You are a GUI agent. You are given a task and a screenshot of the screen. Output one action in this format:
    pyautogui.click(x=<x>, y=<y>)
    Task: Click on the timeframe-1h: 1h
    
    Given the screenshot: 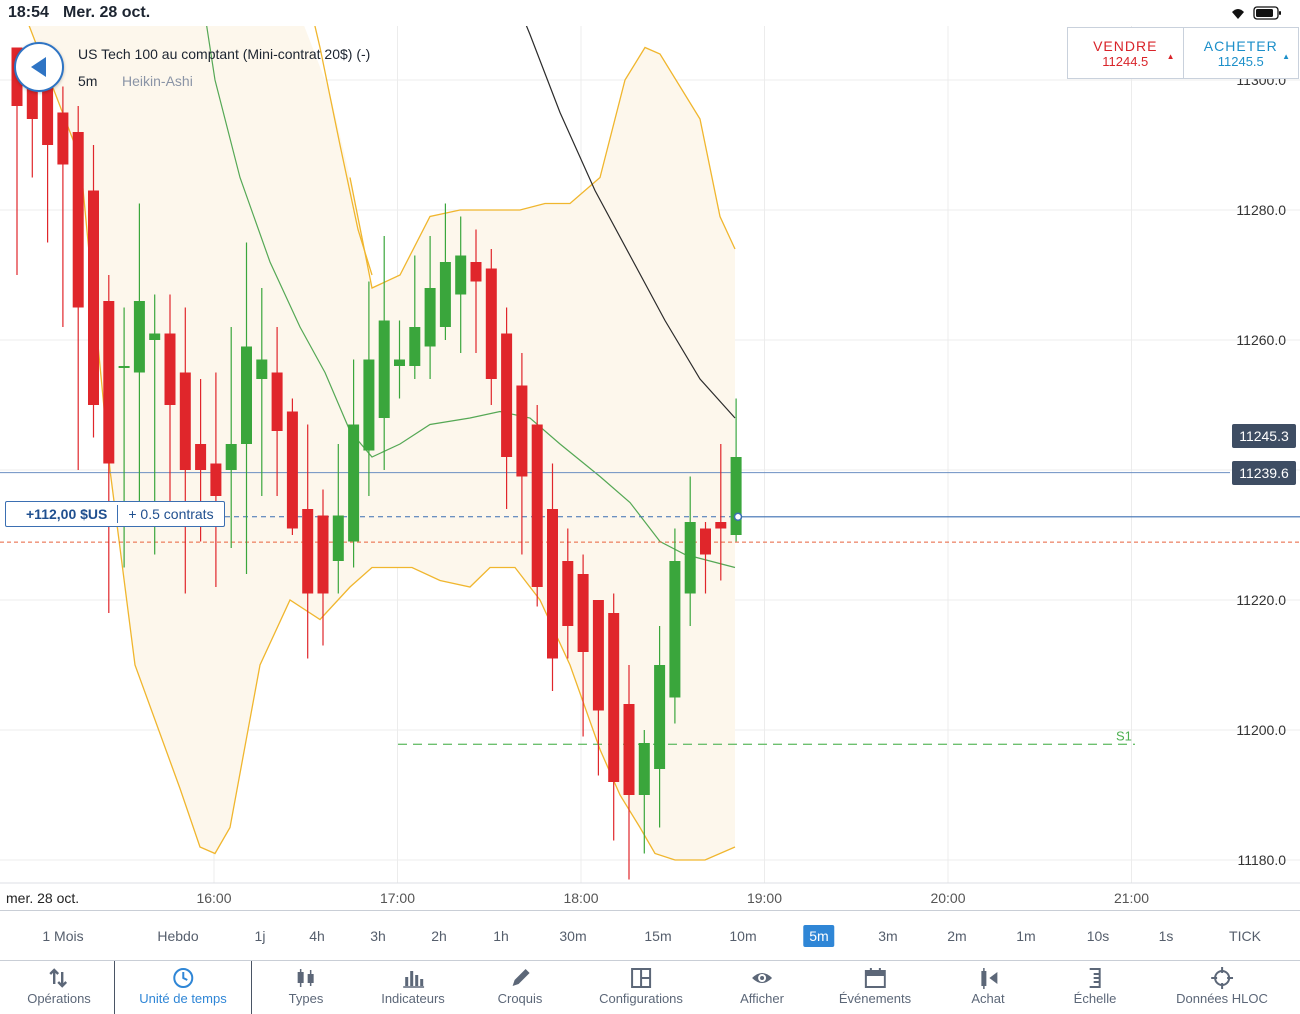 What is the action you would take?
    pyautogui.click(x=501, y=936)
    